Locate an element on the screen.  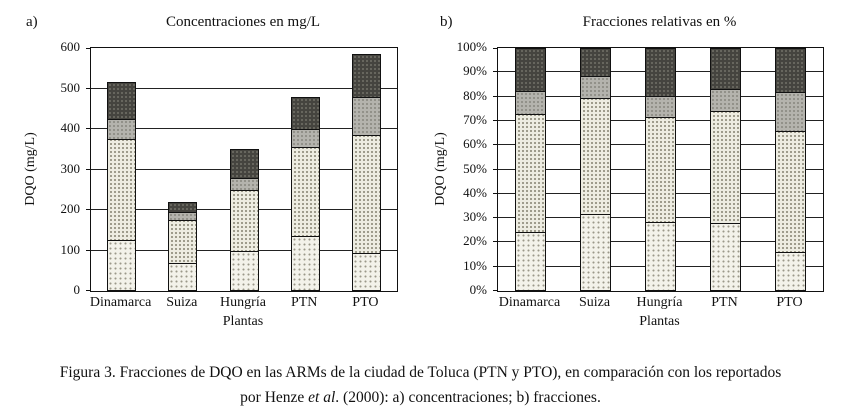
y-tick-label: 600 is located at coordinates (70, 46).